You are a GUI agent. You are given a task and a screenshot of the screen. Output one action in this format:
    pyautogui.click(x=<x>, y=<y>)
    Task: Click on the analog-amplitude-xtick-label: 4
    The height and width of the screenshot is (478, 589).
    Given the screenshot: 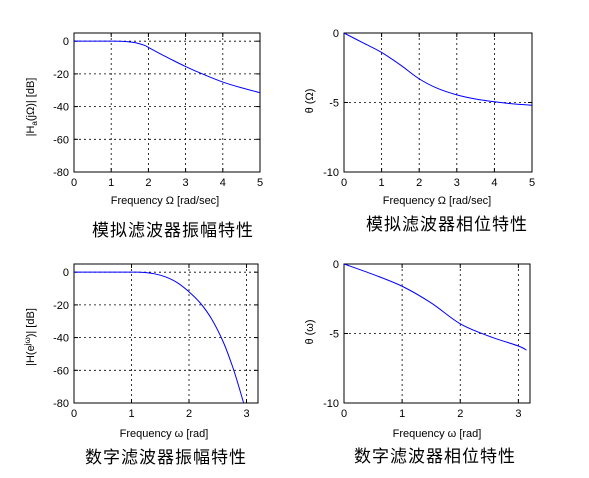 What is the action you would take?
    pyautogui.click(x=223, y=183)
    